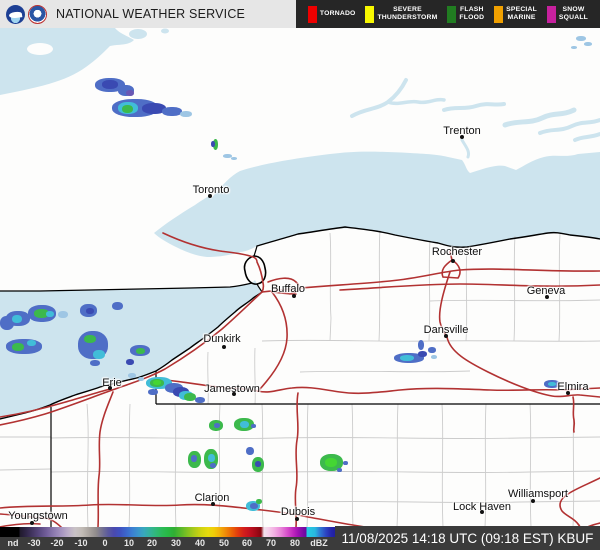  I want to click on legend-item-label: SNOW SQUALL, so click(573, 13).